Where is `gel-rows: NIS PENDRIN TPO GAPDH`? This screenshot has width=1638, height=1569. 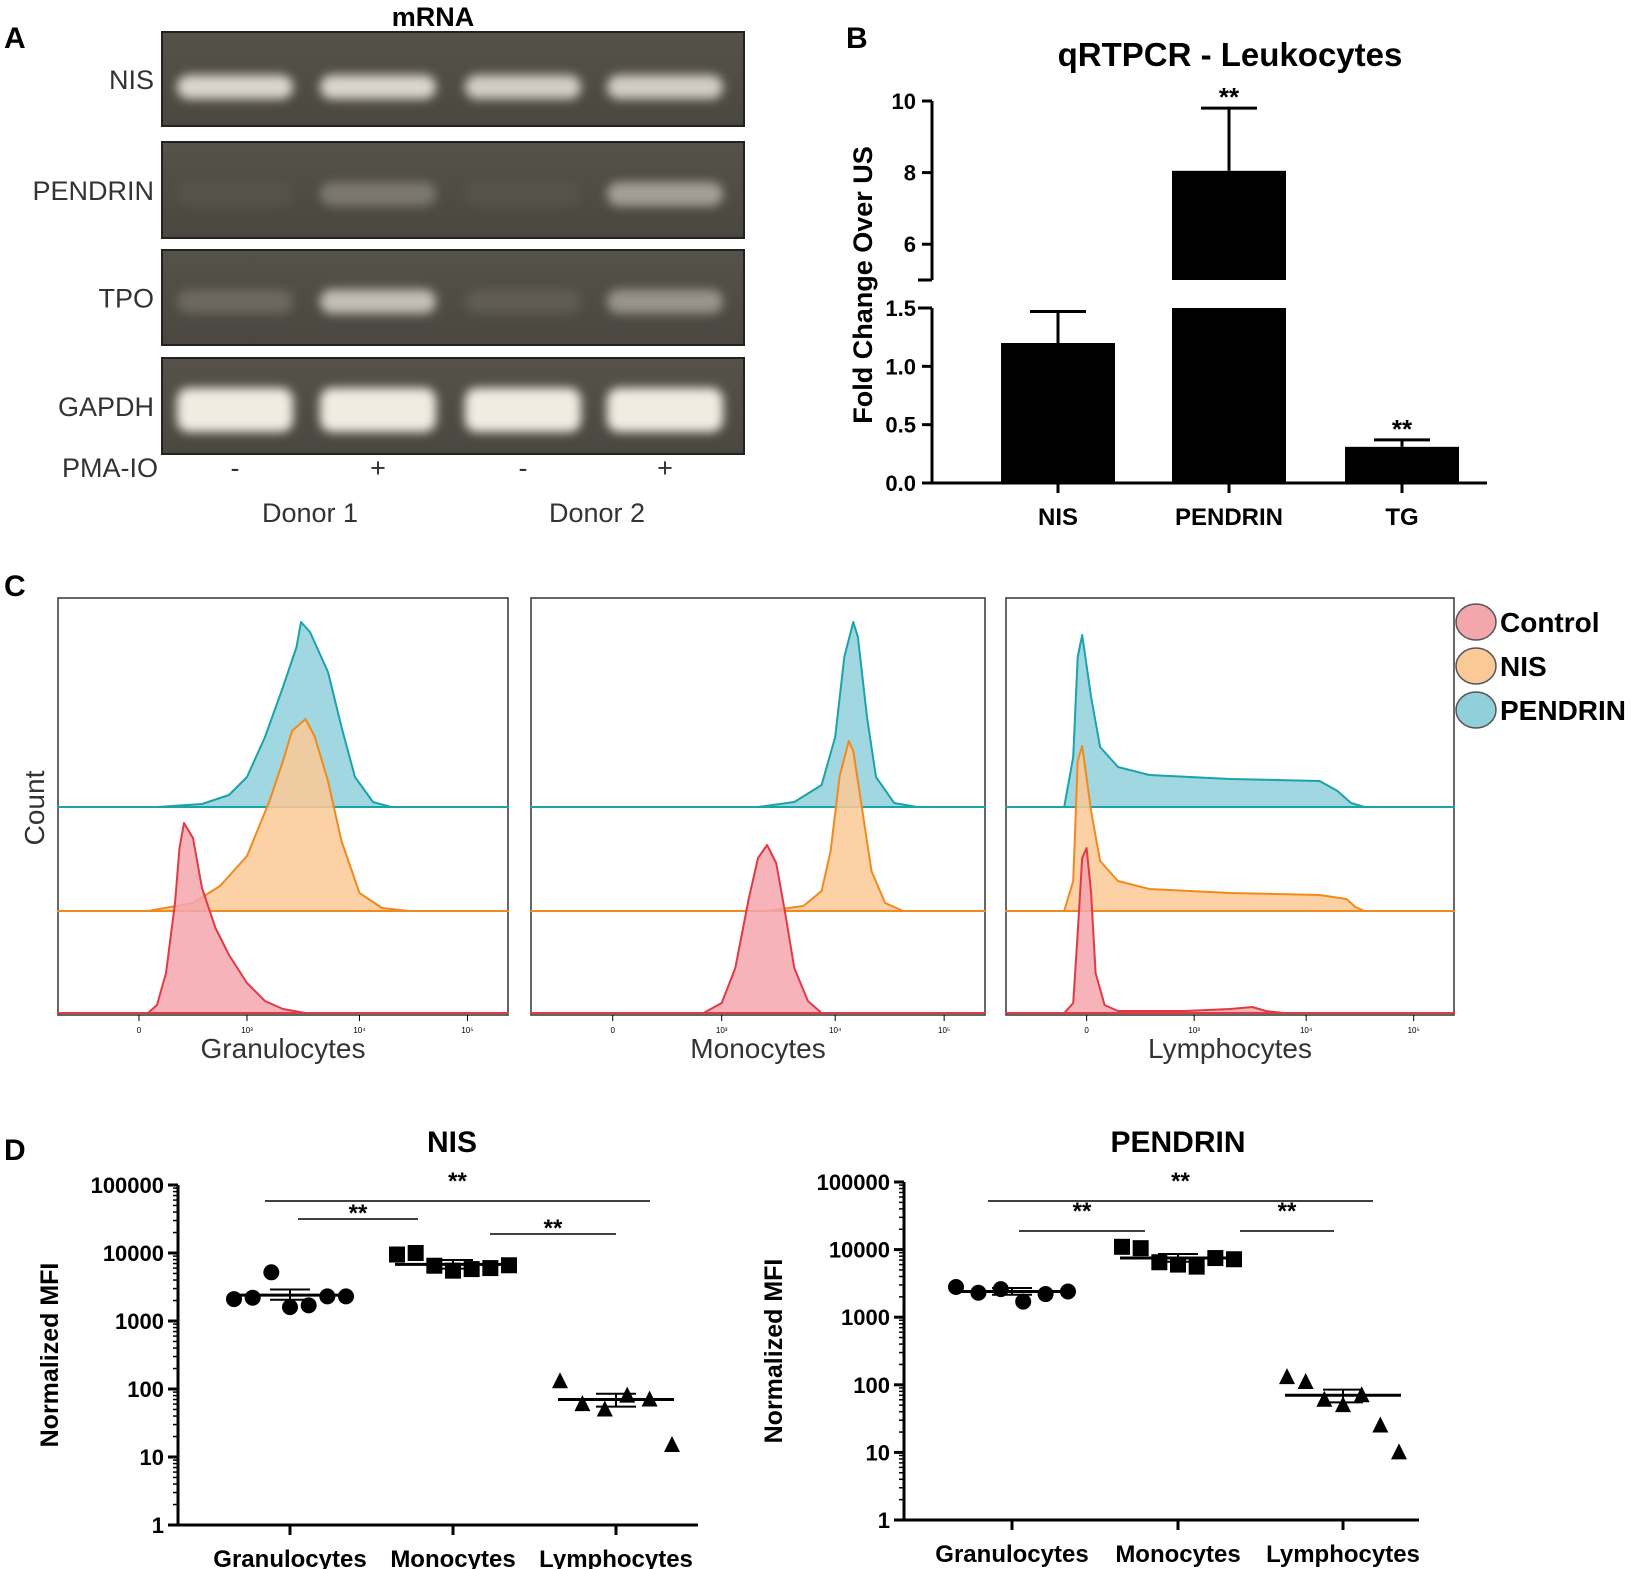 gel-rows: NIS PENDRIN TPO GAPDH is located at coordinates (388, 243).